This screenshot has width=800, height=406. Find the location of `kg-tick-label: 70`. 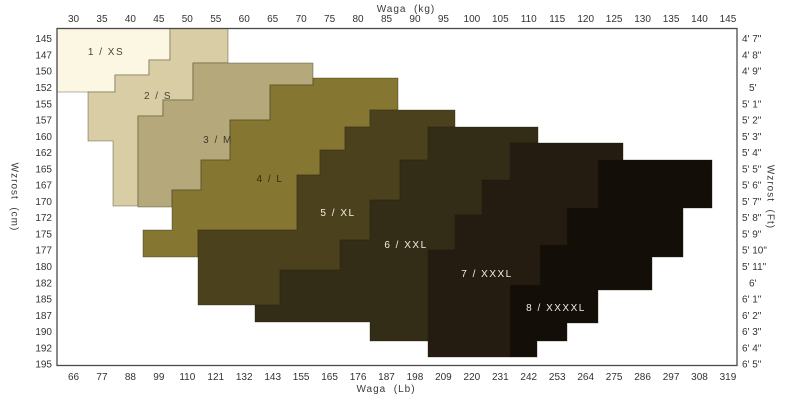

kg-tick-label: 70 is located at coordinates (302, 19).